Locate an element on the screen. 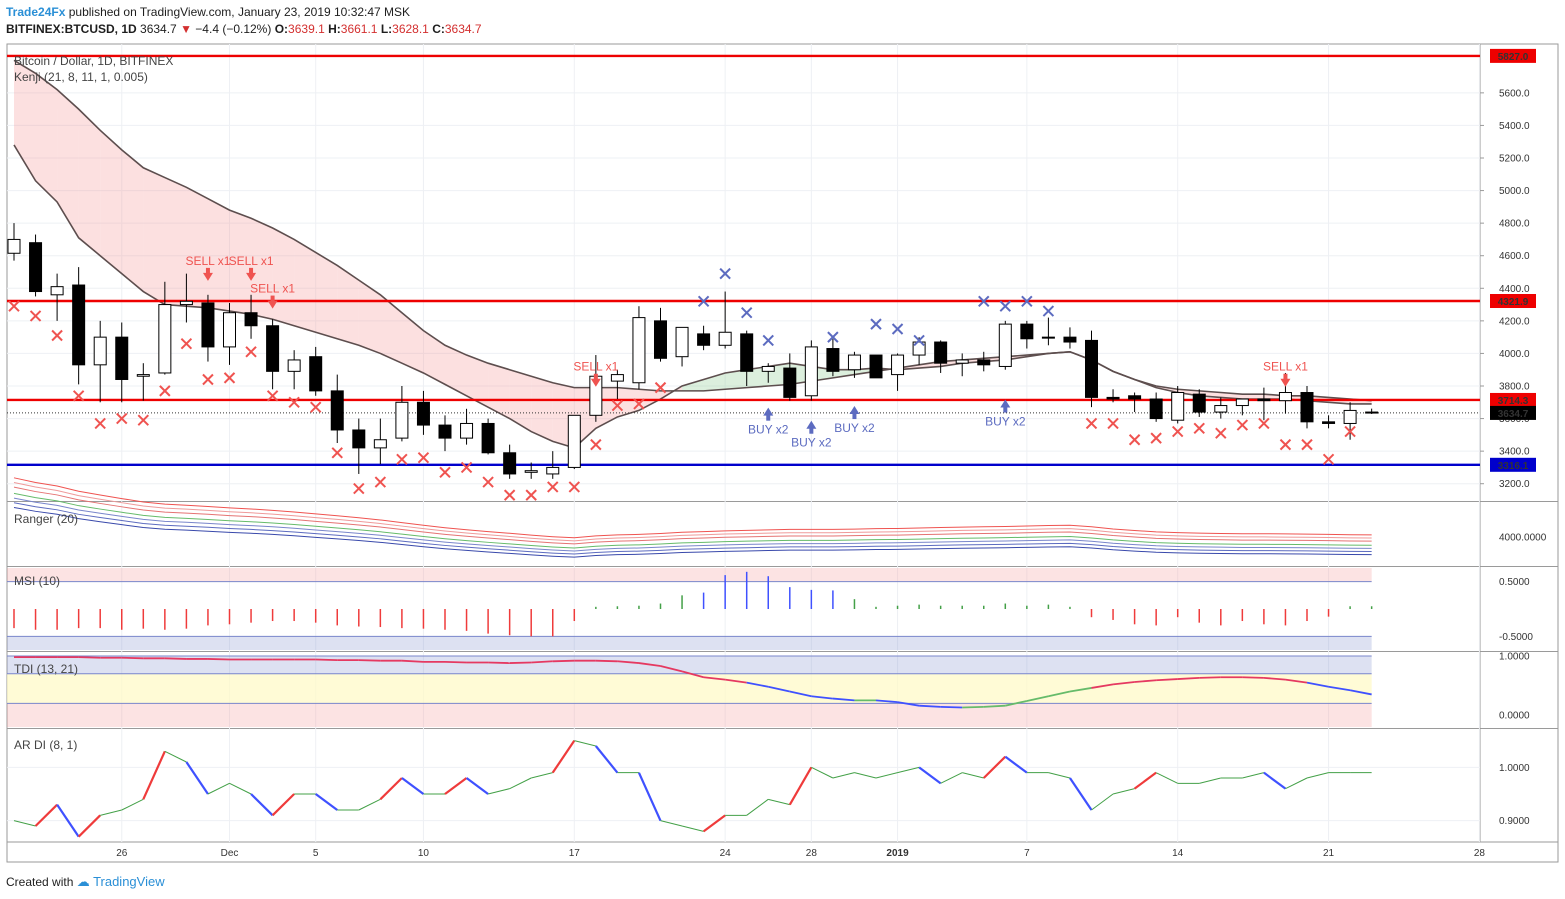 The width and height of the screenshot is (1565, 899). msi-tick-label: -0.5000 is located at coordinates (1516, 637).